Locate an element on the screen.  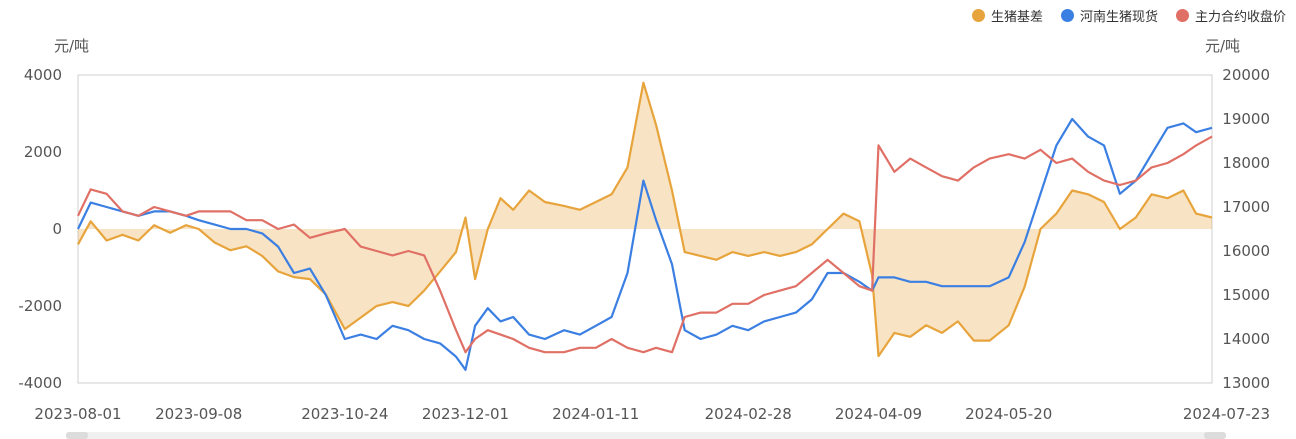
right-tick-label: 19000 is located at coordinates (1246, 119).